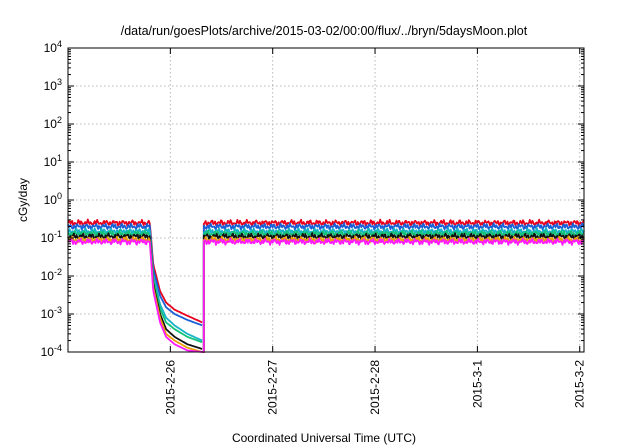 The width and height of the screenshot is (640, 448). What do you see at coordinates (59, 82) in the screenshot?
I see `y-tick-exponent: 3` at bounding box center [59, 82].